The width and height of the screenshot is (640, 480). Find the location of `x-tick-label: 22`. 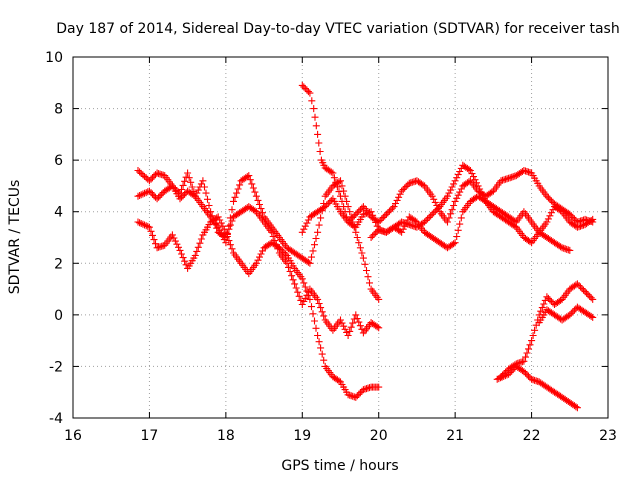

x-tick-label: 22 is located at coordinates (532, 436).